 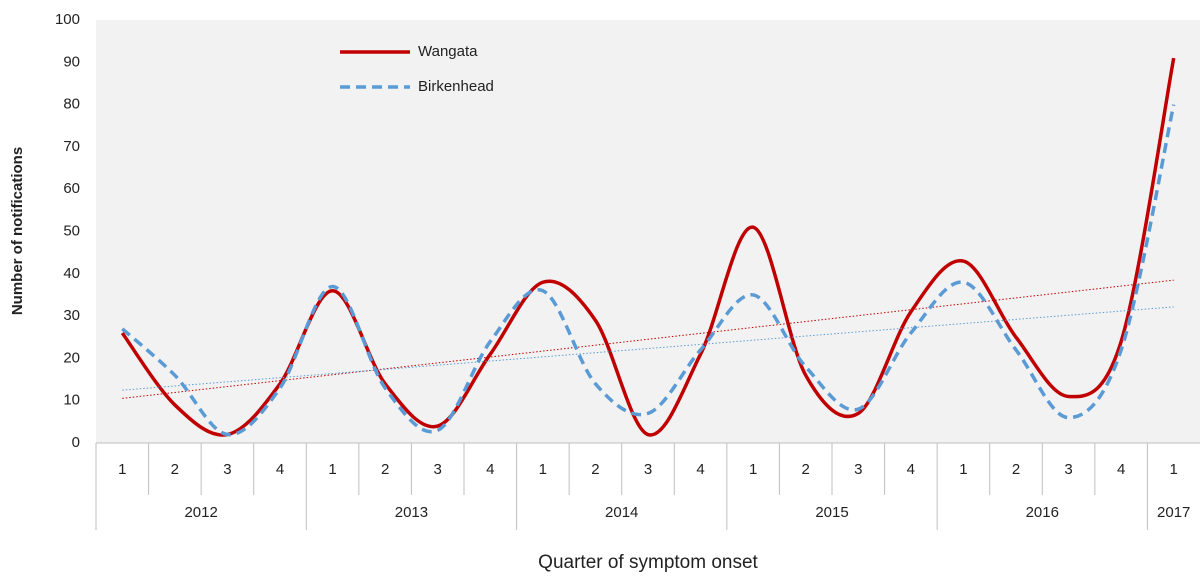 What do you see at coordinates (71, 104) in the screenshot?
I see `y-tick-label: 80` at bounding box center [71, 104].